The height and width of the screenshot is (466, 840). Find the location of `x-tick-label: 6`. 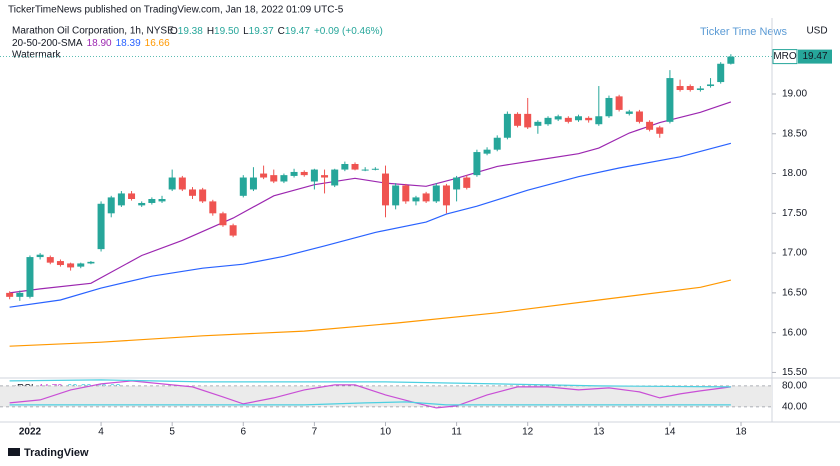

x-tick-label: 6 is located at coordinates (244, 432).